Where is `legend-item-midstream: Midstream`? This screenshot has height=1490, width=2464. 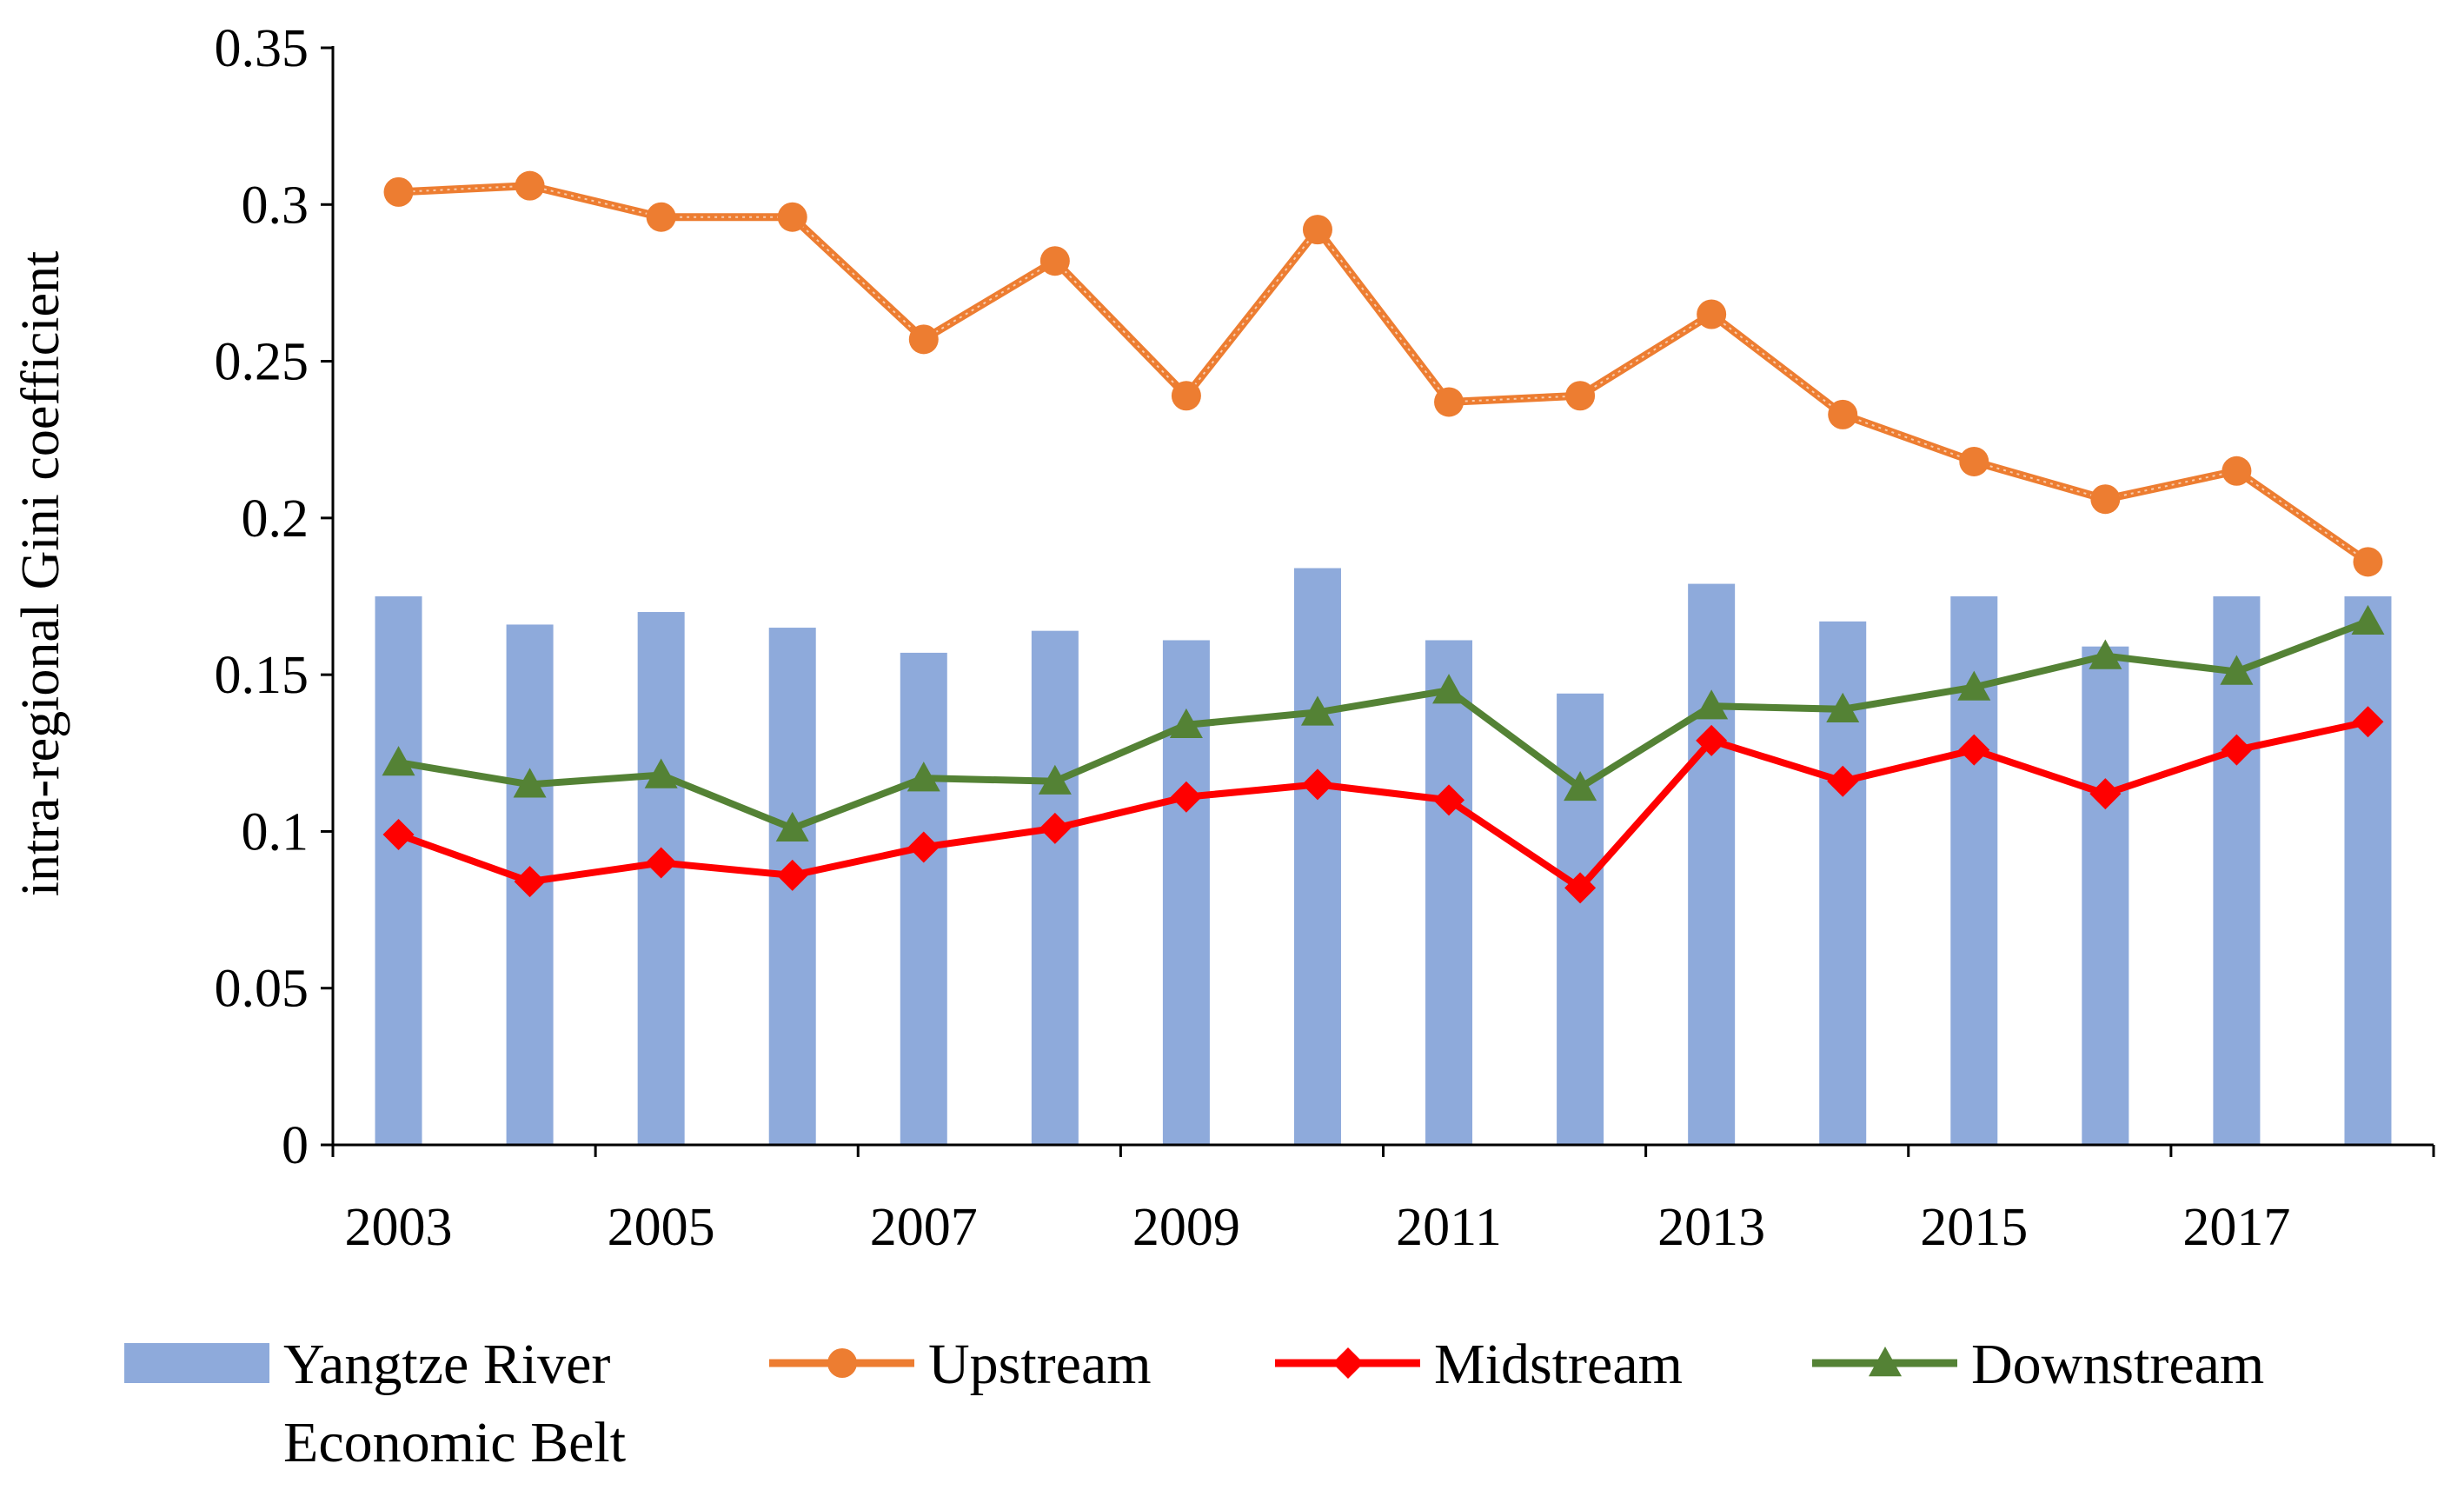 legend-item-midstream: Midstream is located at coordinates (1479, 1364).